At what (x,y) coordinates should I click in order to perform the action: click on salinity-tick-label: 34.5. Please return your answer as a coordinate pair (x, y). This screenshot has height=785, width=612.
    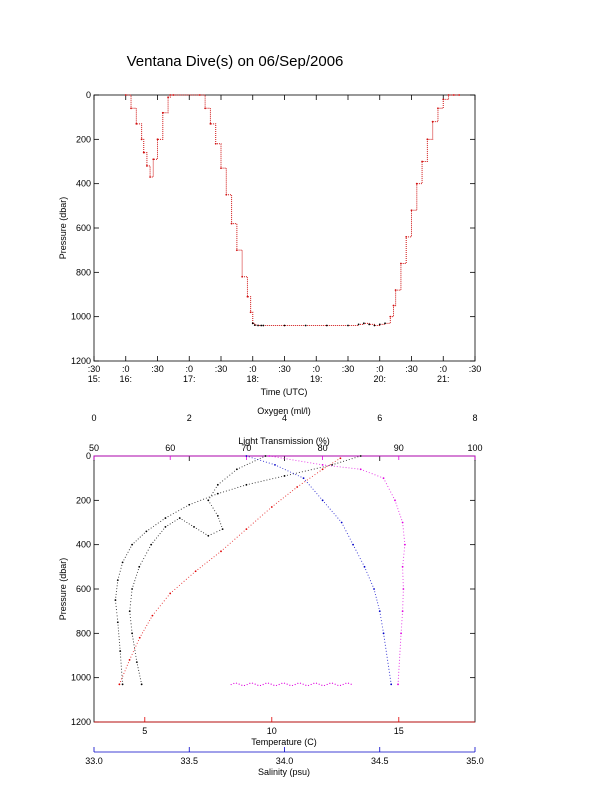
    Looking at the image, I should click on (380, 761).